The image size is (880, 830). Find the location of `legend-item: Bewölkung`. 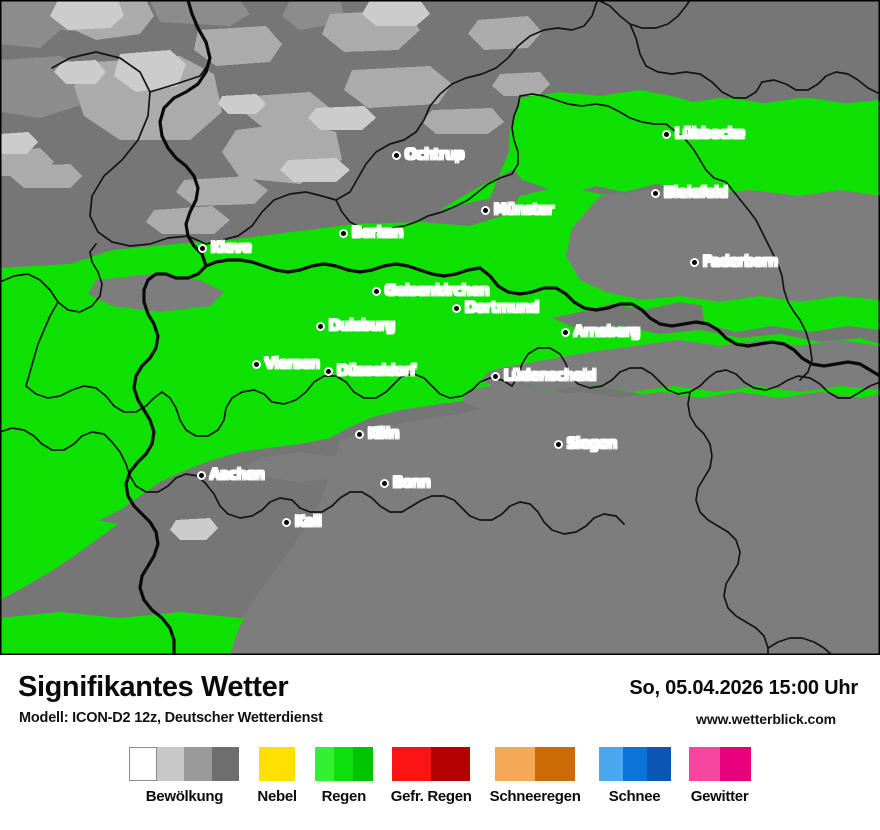

legend-item: Bewölkung is located at coordinates (184, 776).